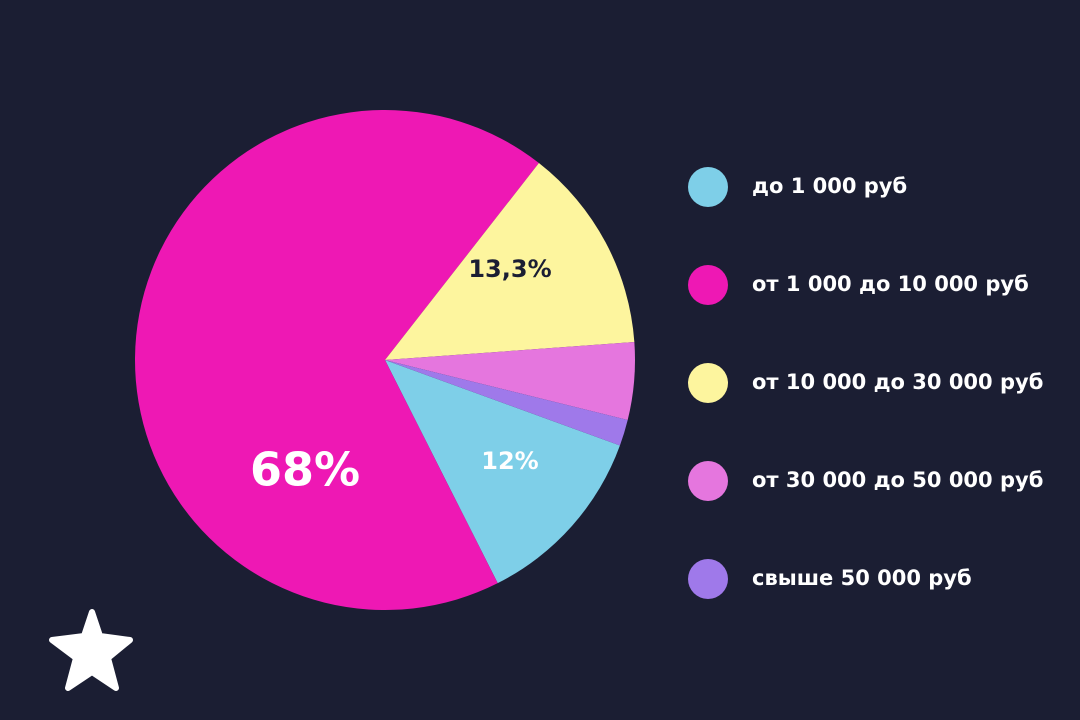  Describe the element at coordinates (897, 382) in the screenshot. I see `legend-text: от 10 000 до 30 000 руб` at that location.